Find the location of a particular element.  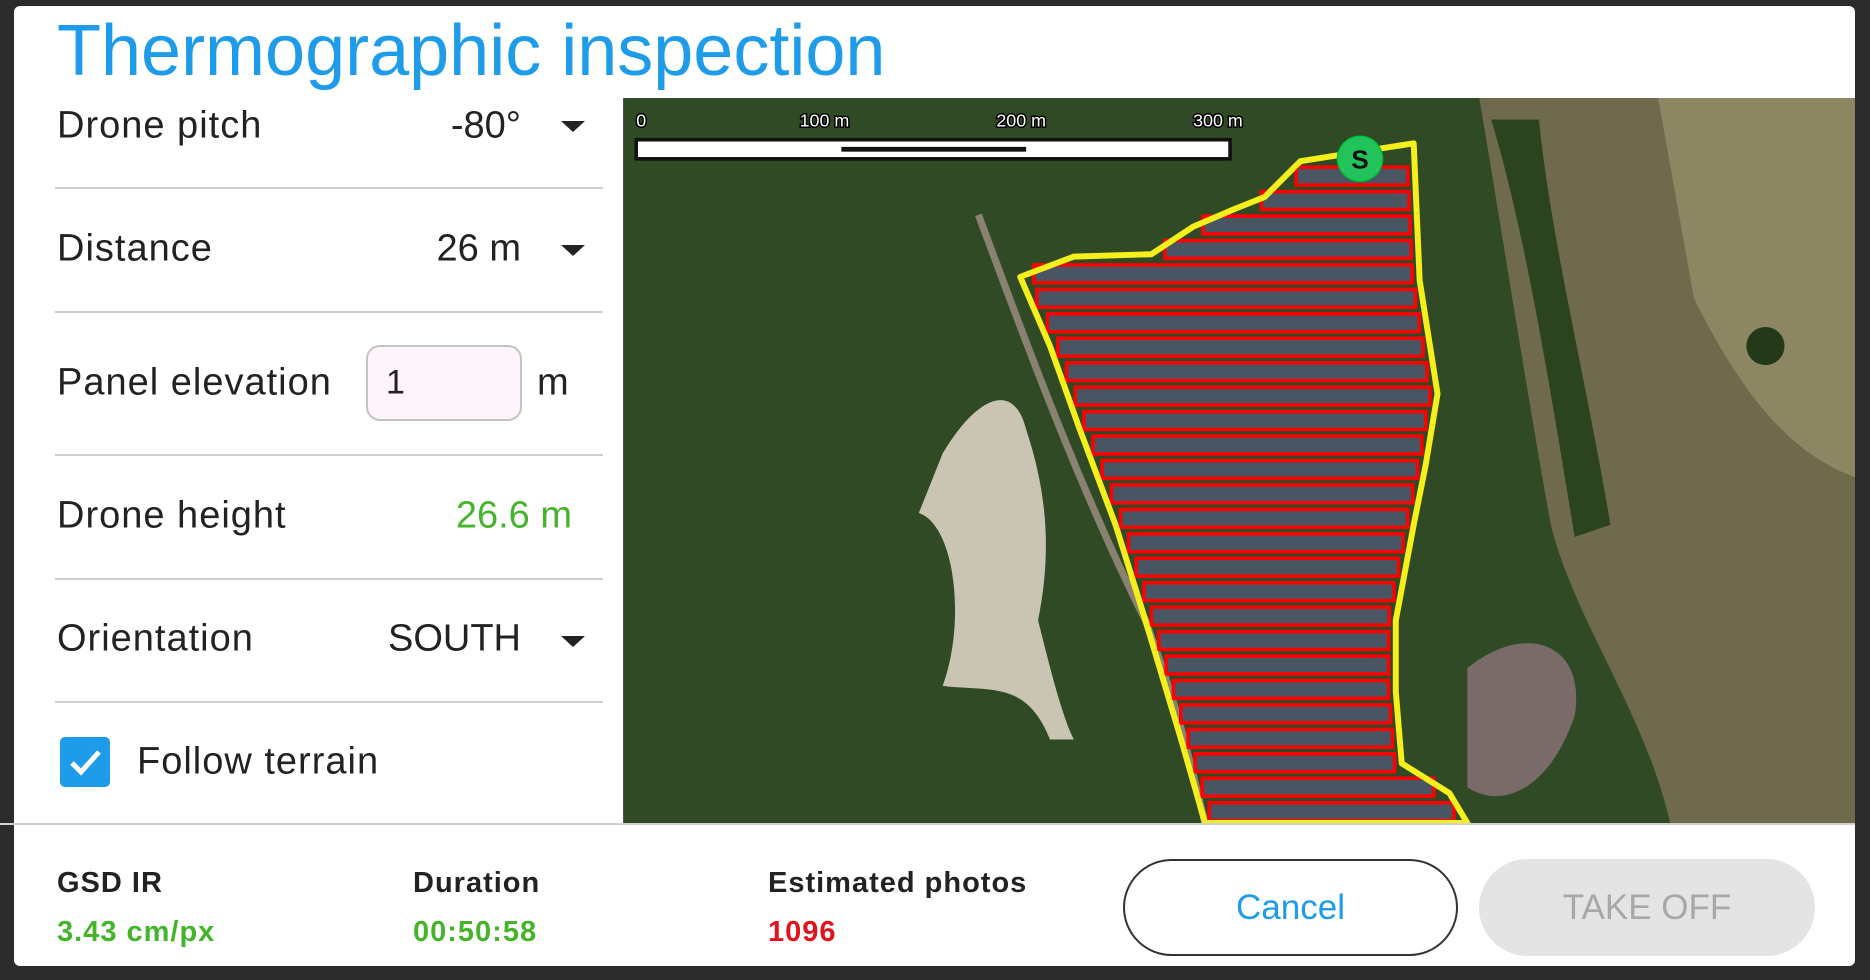

scale-label: 300 m is located at coordinates (1218, 121).